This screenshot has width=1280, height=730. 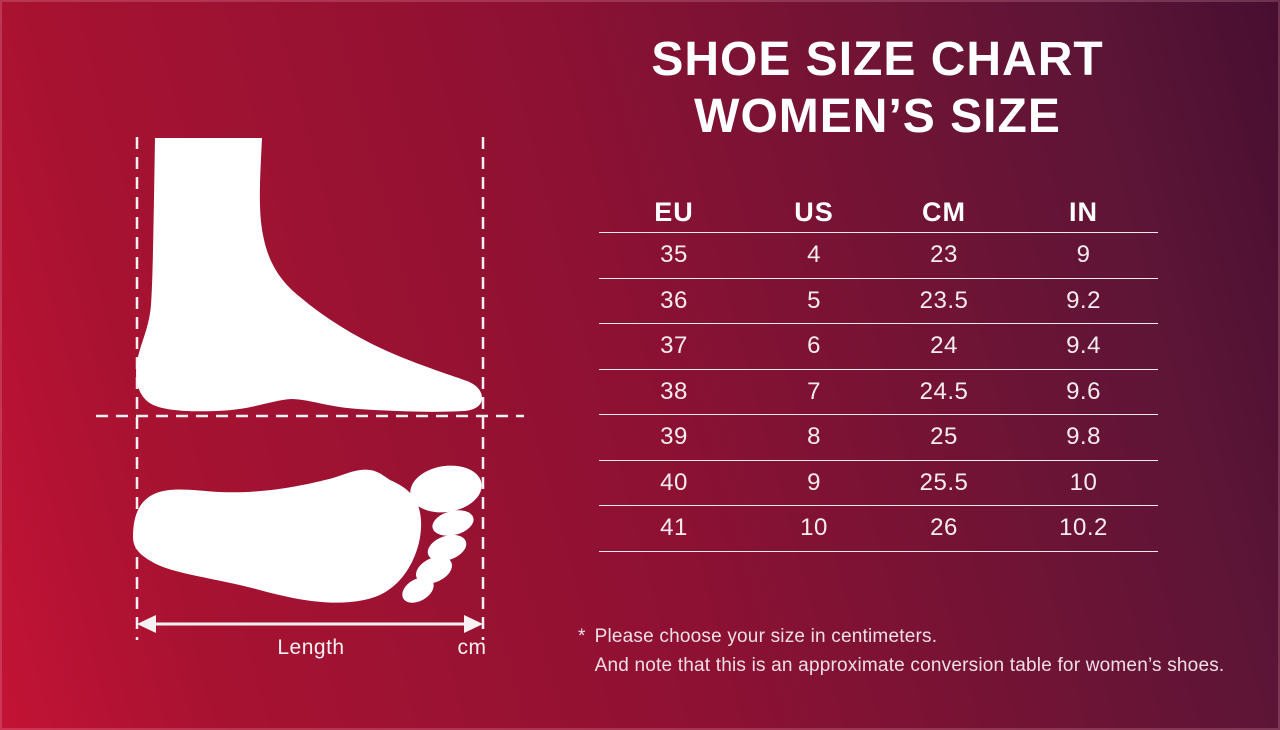 What do you see at coordinates (944, 437) in the screenshot?
I see `table-cell: 25` at bounding box center [944, 437].